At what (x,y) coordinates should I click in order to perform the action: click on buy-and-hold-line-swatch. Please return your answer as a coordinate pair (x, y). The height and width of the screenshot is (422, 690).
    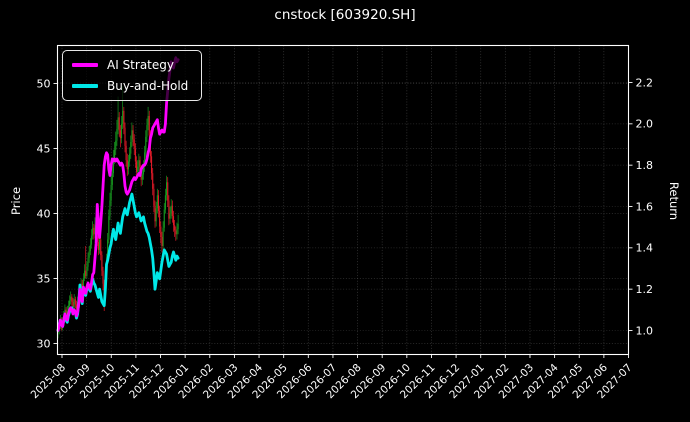
    Looking at the image, I should click on (85, 86).